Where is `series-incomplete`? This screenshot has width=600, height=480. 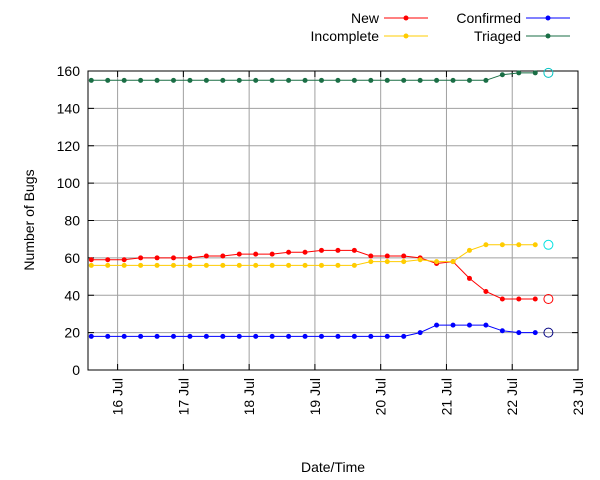
series-incomplete is located at coordinates (321, 253).